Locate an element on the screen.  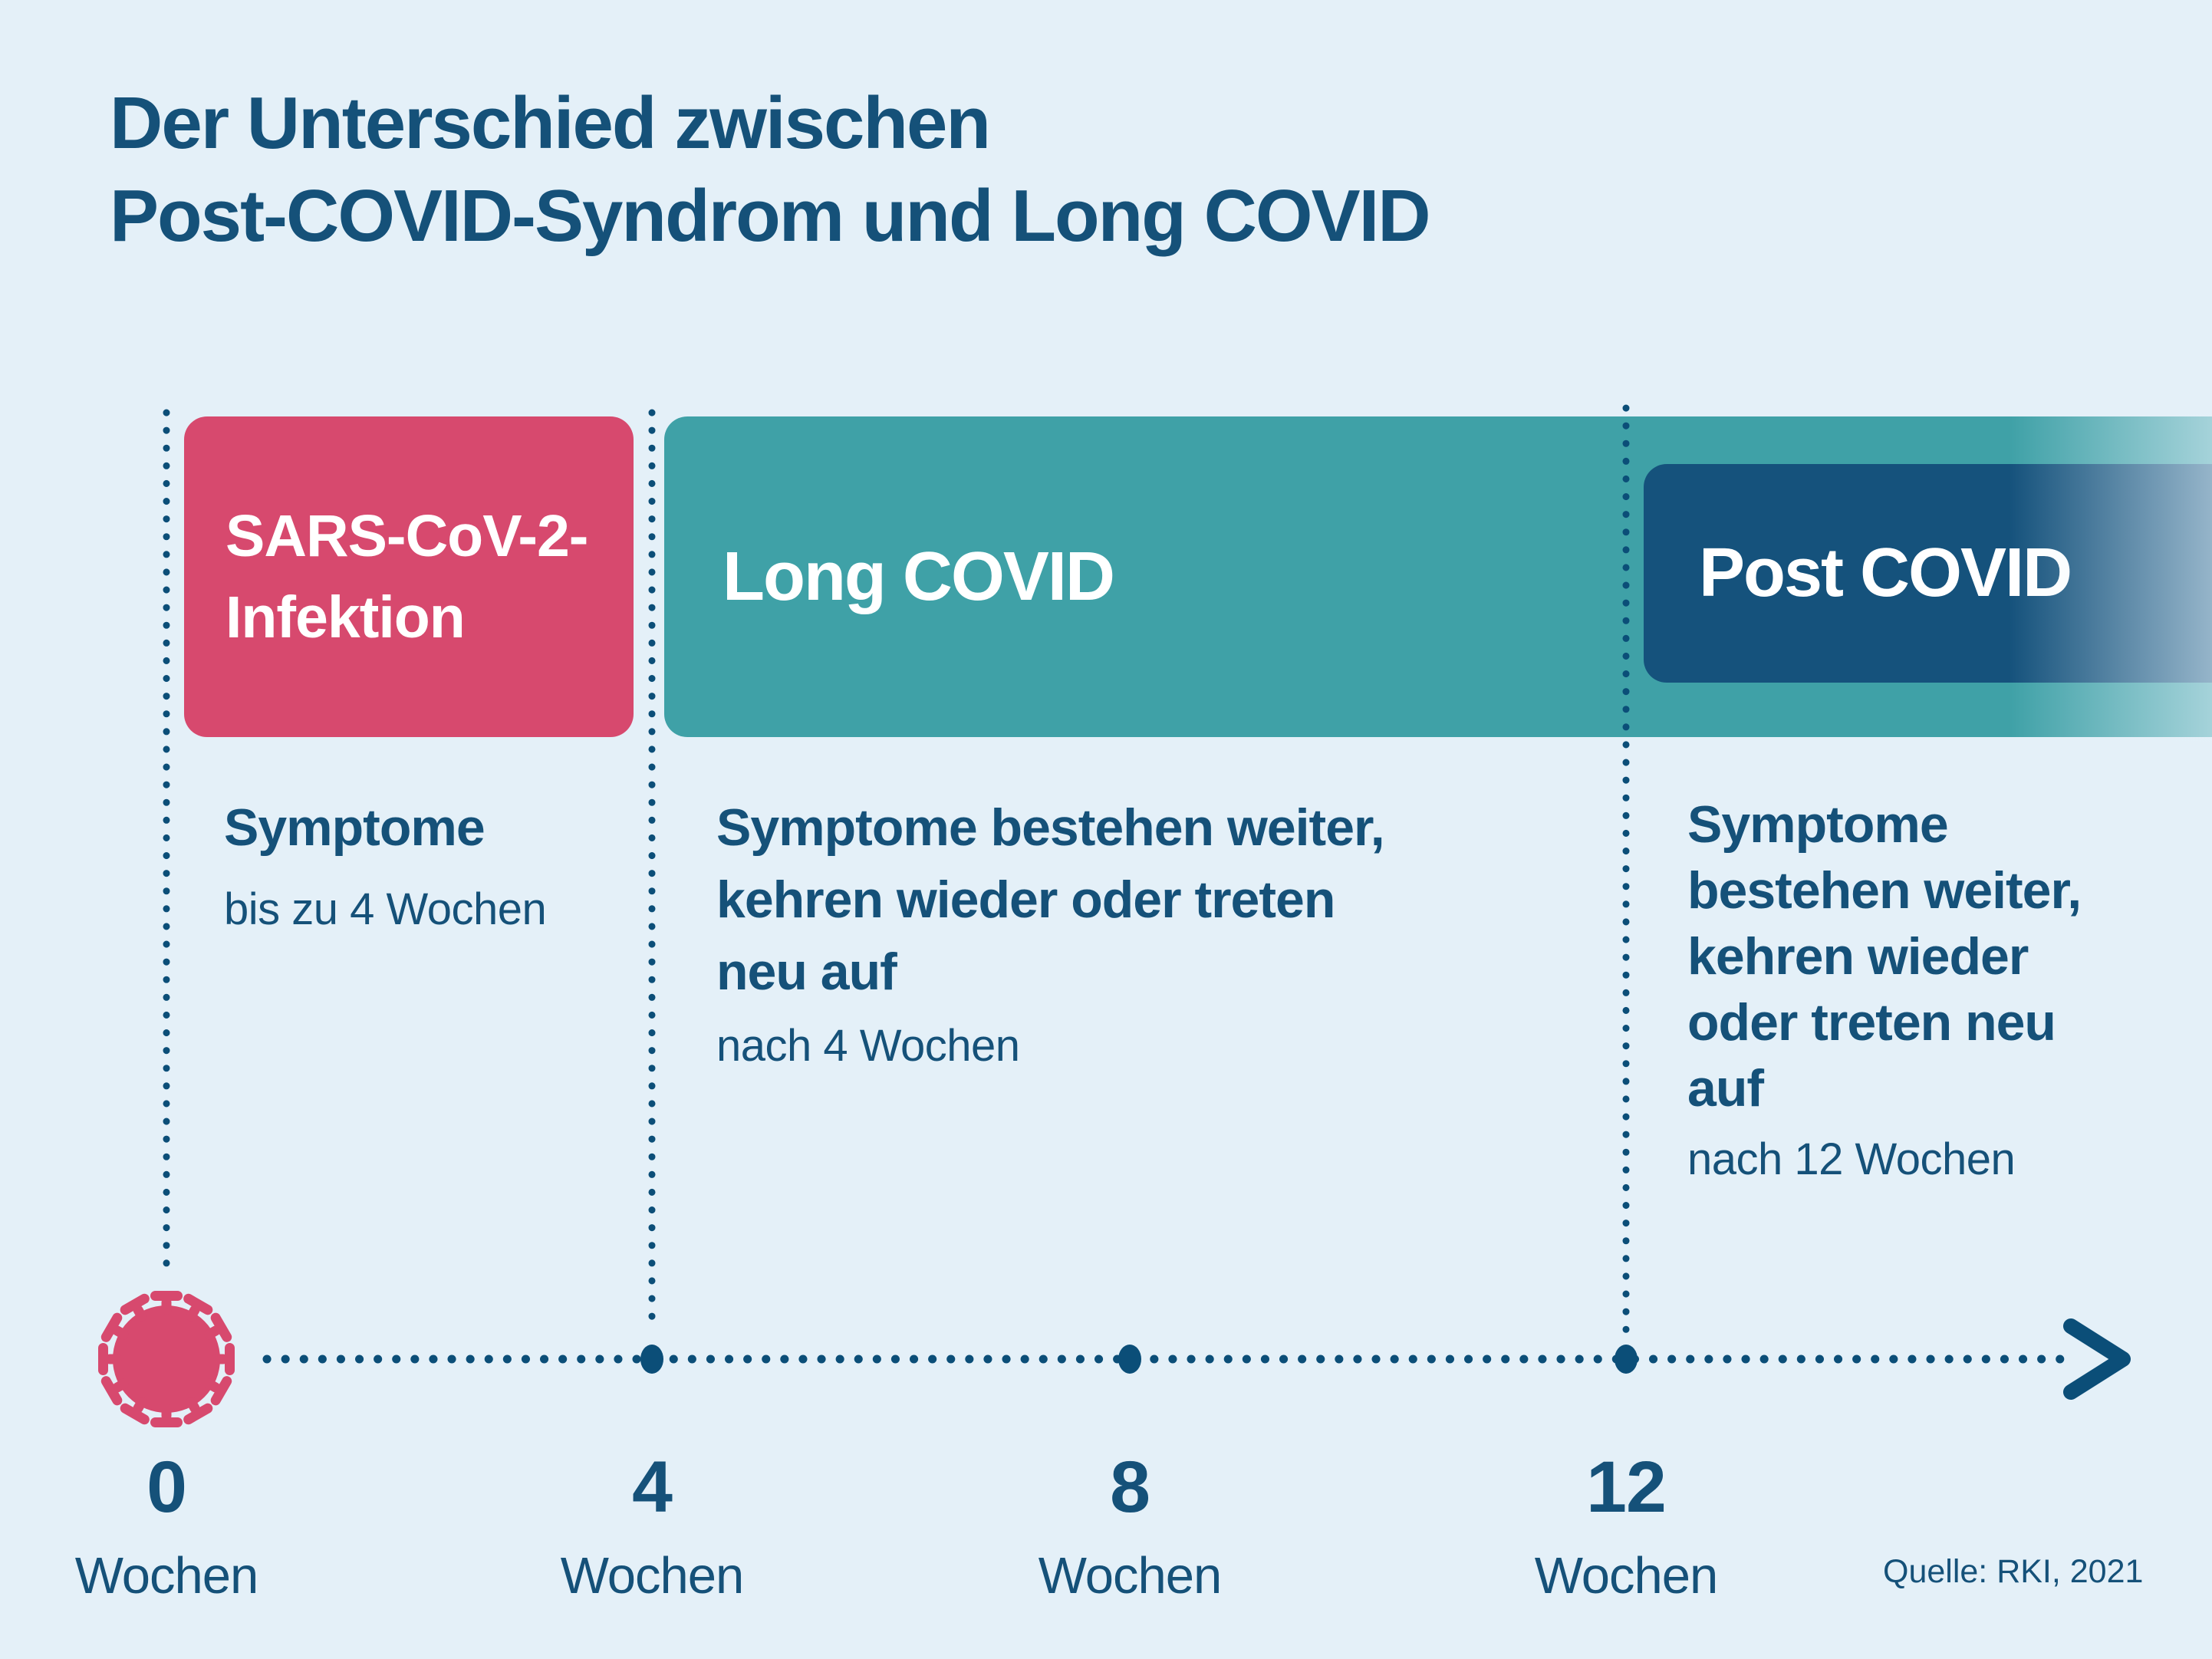
phase-label-line: Infektion is located at coordinates (345, 617).